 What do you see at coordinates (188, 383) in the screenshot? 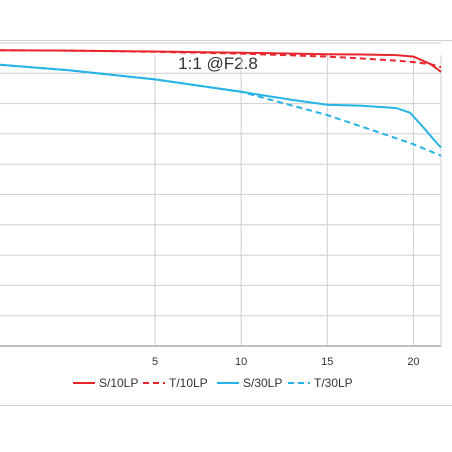
I see `legend-label: T/10LP` at bounding box center [188, 383].